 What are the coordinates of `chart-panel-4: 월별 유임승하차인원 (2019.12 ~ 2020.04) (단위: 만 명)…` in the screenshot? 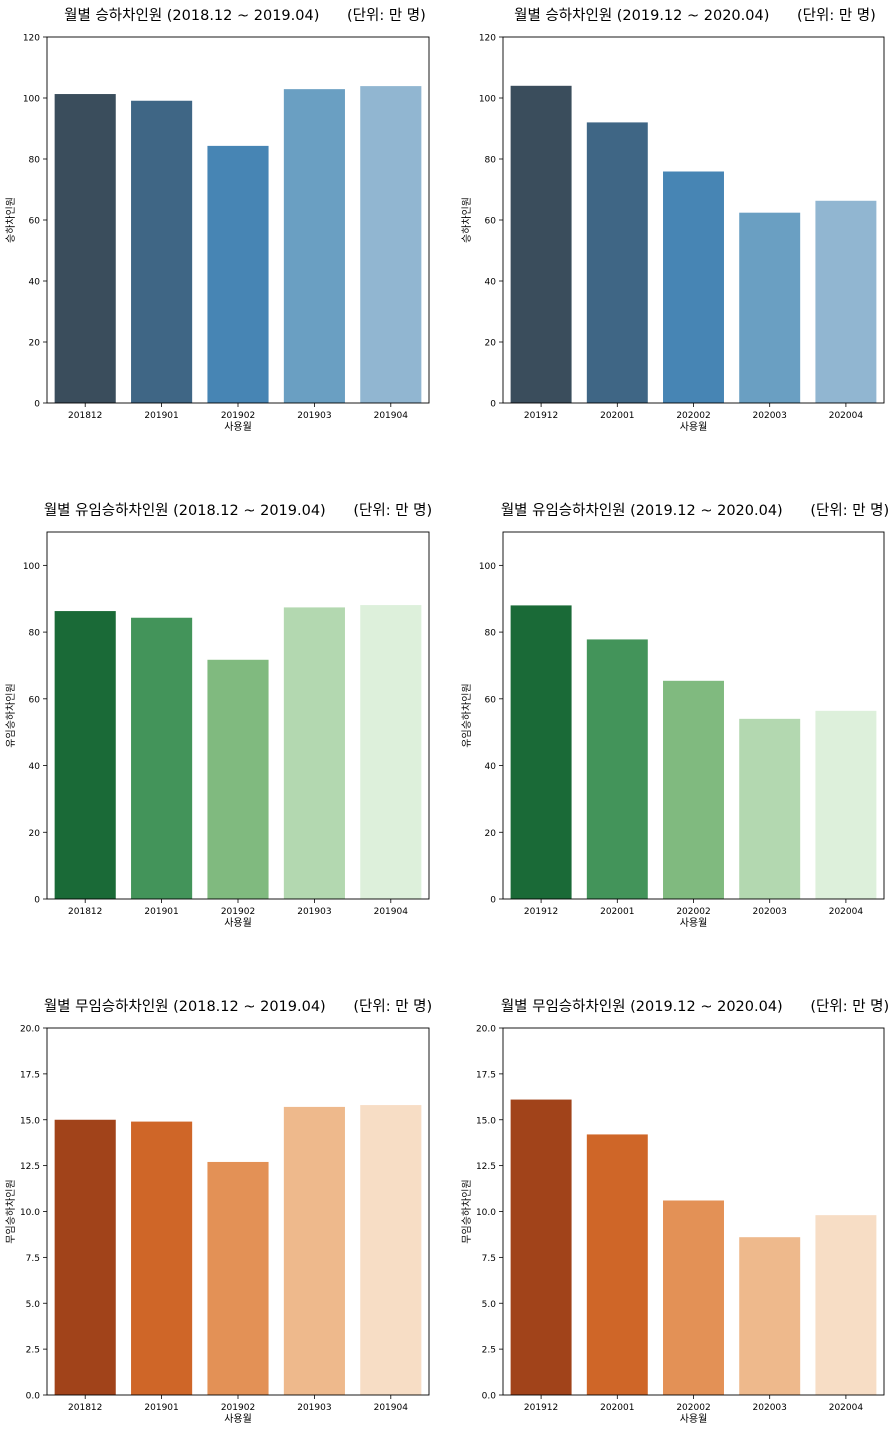 It's located at (674, 715).